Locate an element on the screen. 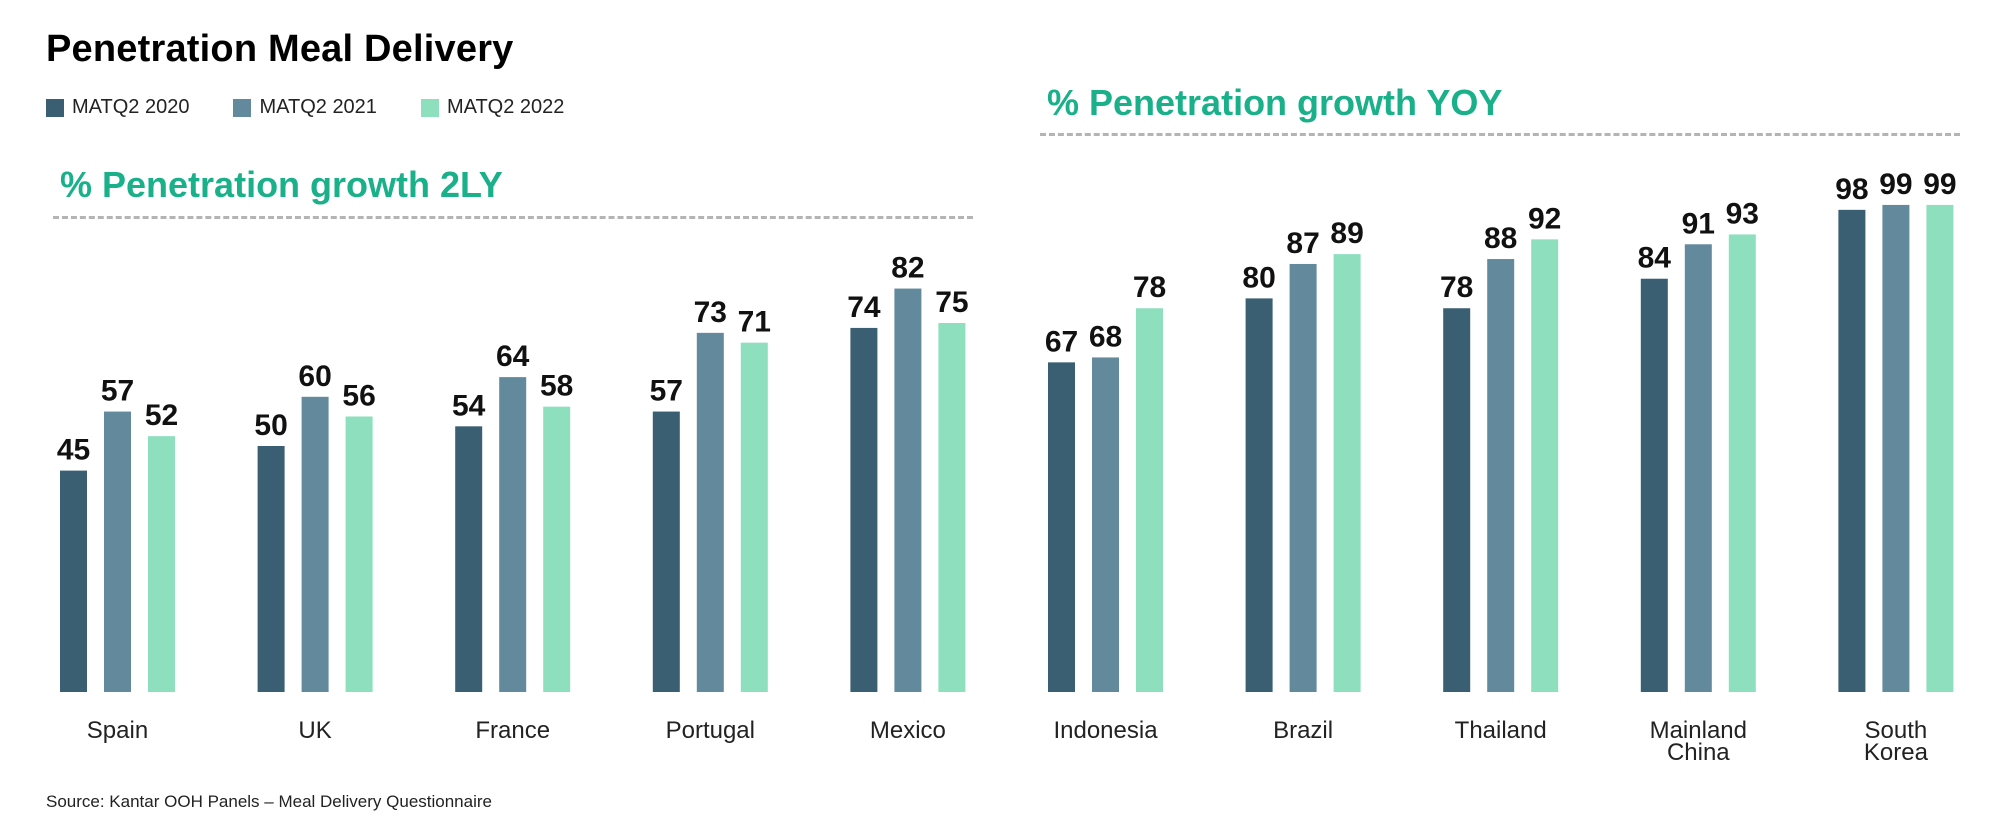  data-label: 45 is located at coordinates (73, 450).